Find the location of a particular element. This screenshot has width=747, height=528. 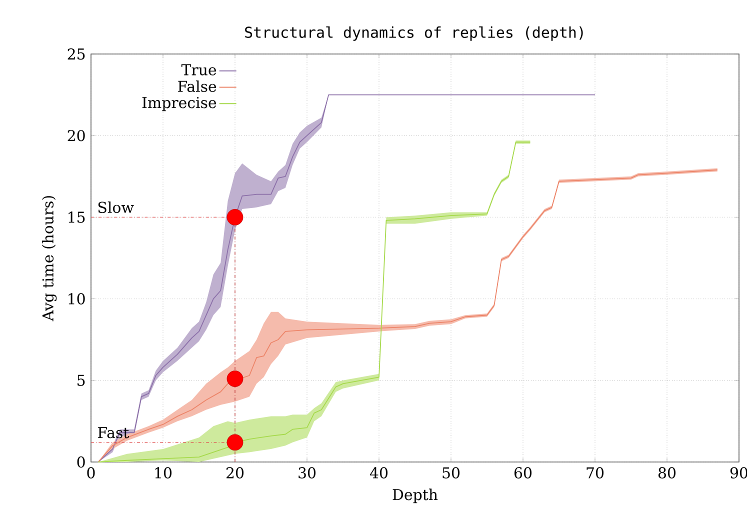

x-tick-label: 50 is located at coordinates (451, 472).